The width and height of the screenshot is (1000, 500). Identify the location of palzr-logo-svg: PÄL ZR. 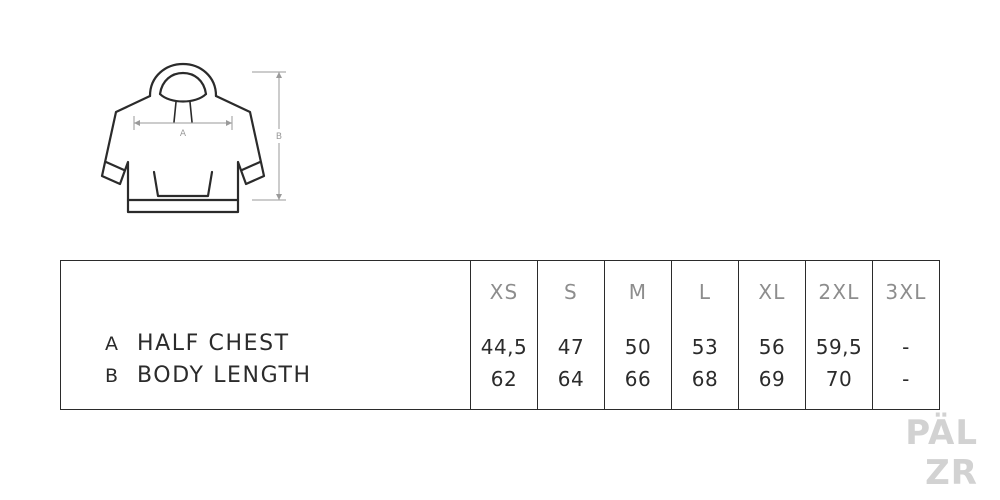
(941, 452).